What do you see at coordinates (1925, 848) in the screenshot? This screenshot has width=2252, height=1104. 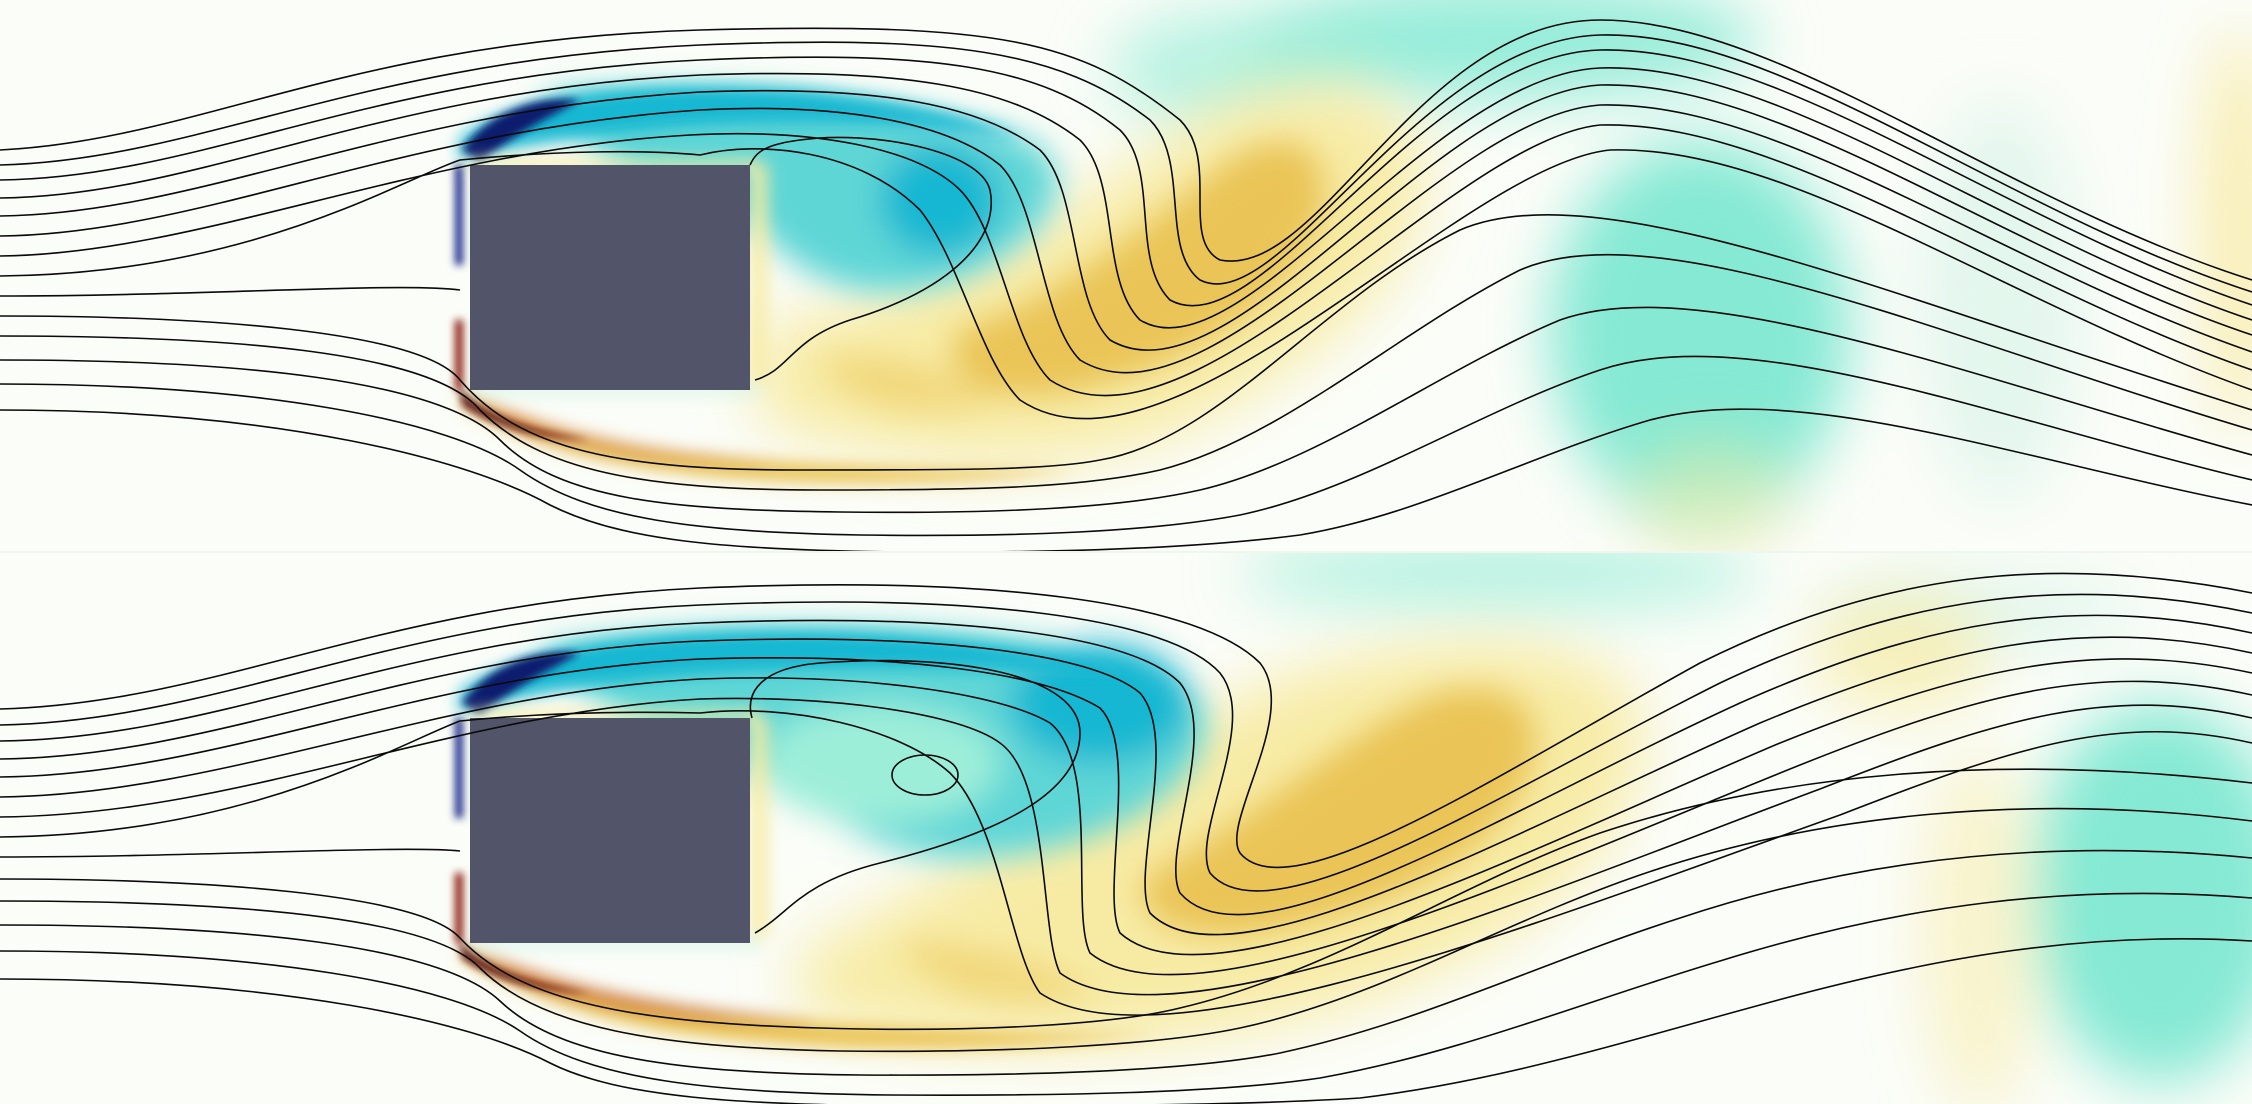 I see `positive-vorticity-light-far` at bounding box center [1925, 848].